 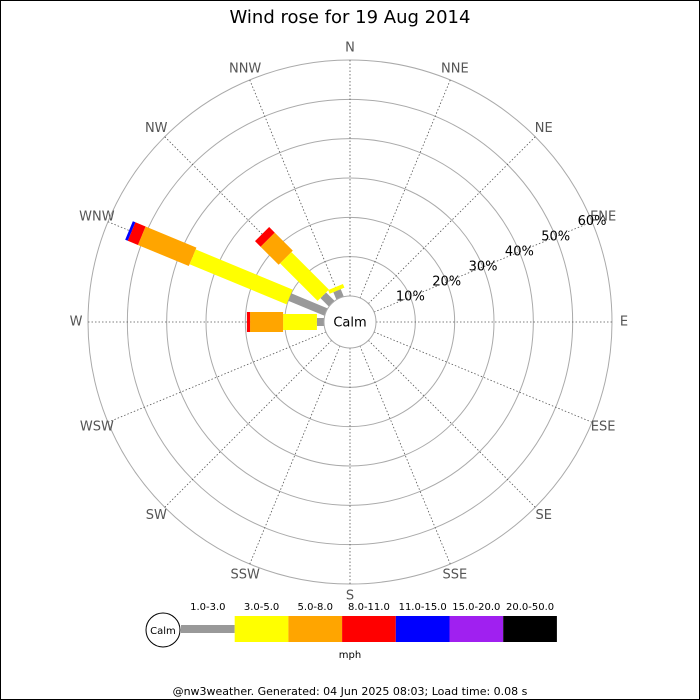 I want to click on r-tick-label: 30%, so click(x=483, y=266).